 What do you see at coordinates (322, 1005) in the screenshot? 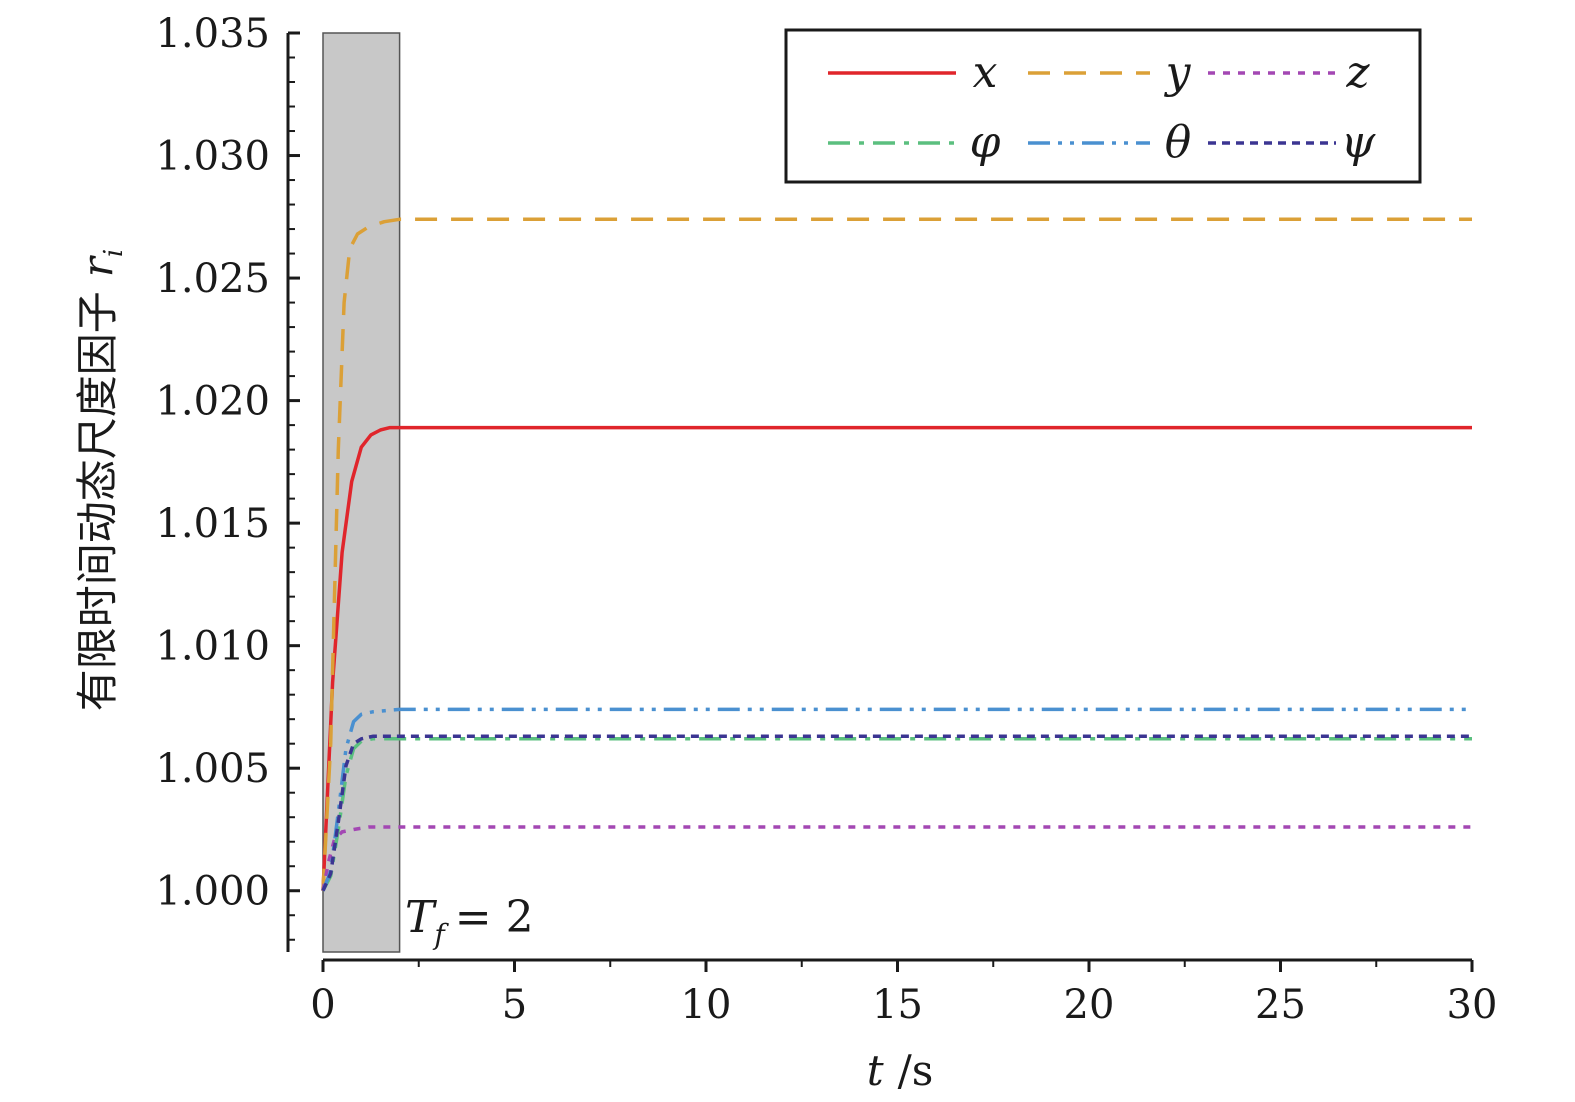
I see `x-tick-label: 0` at bounding box center [322, 1005].